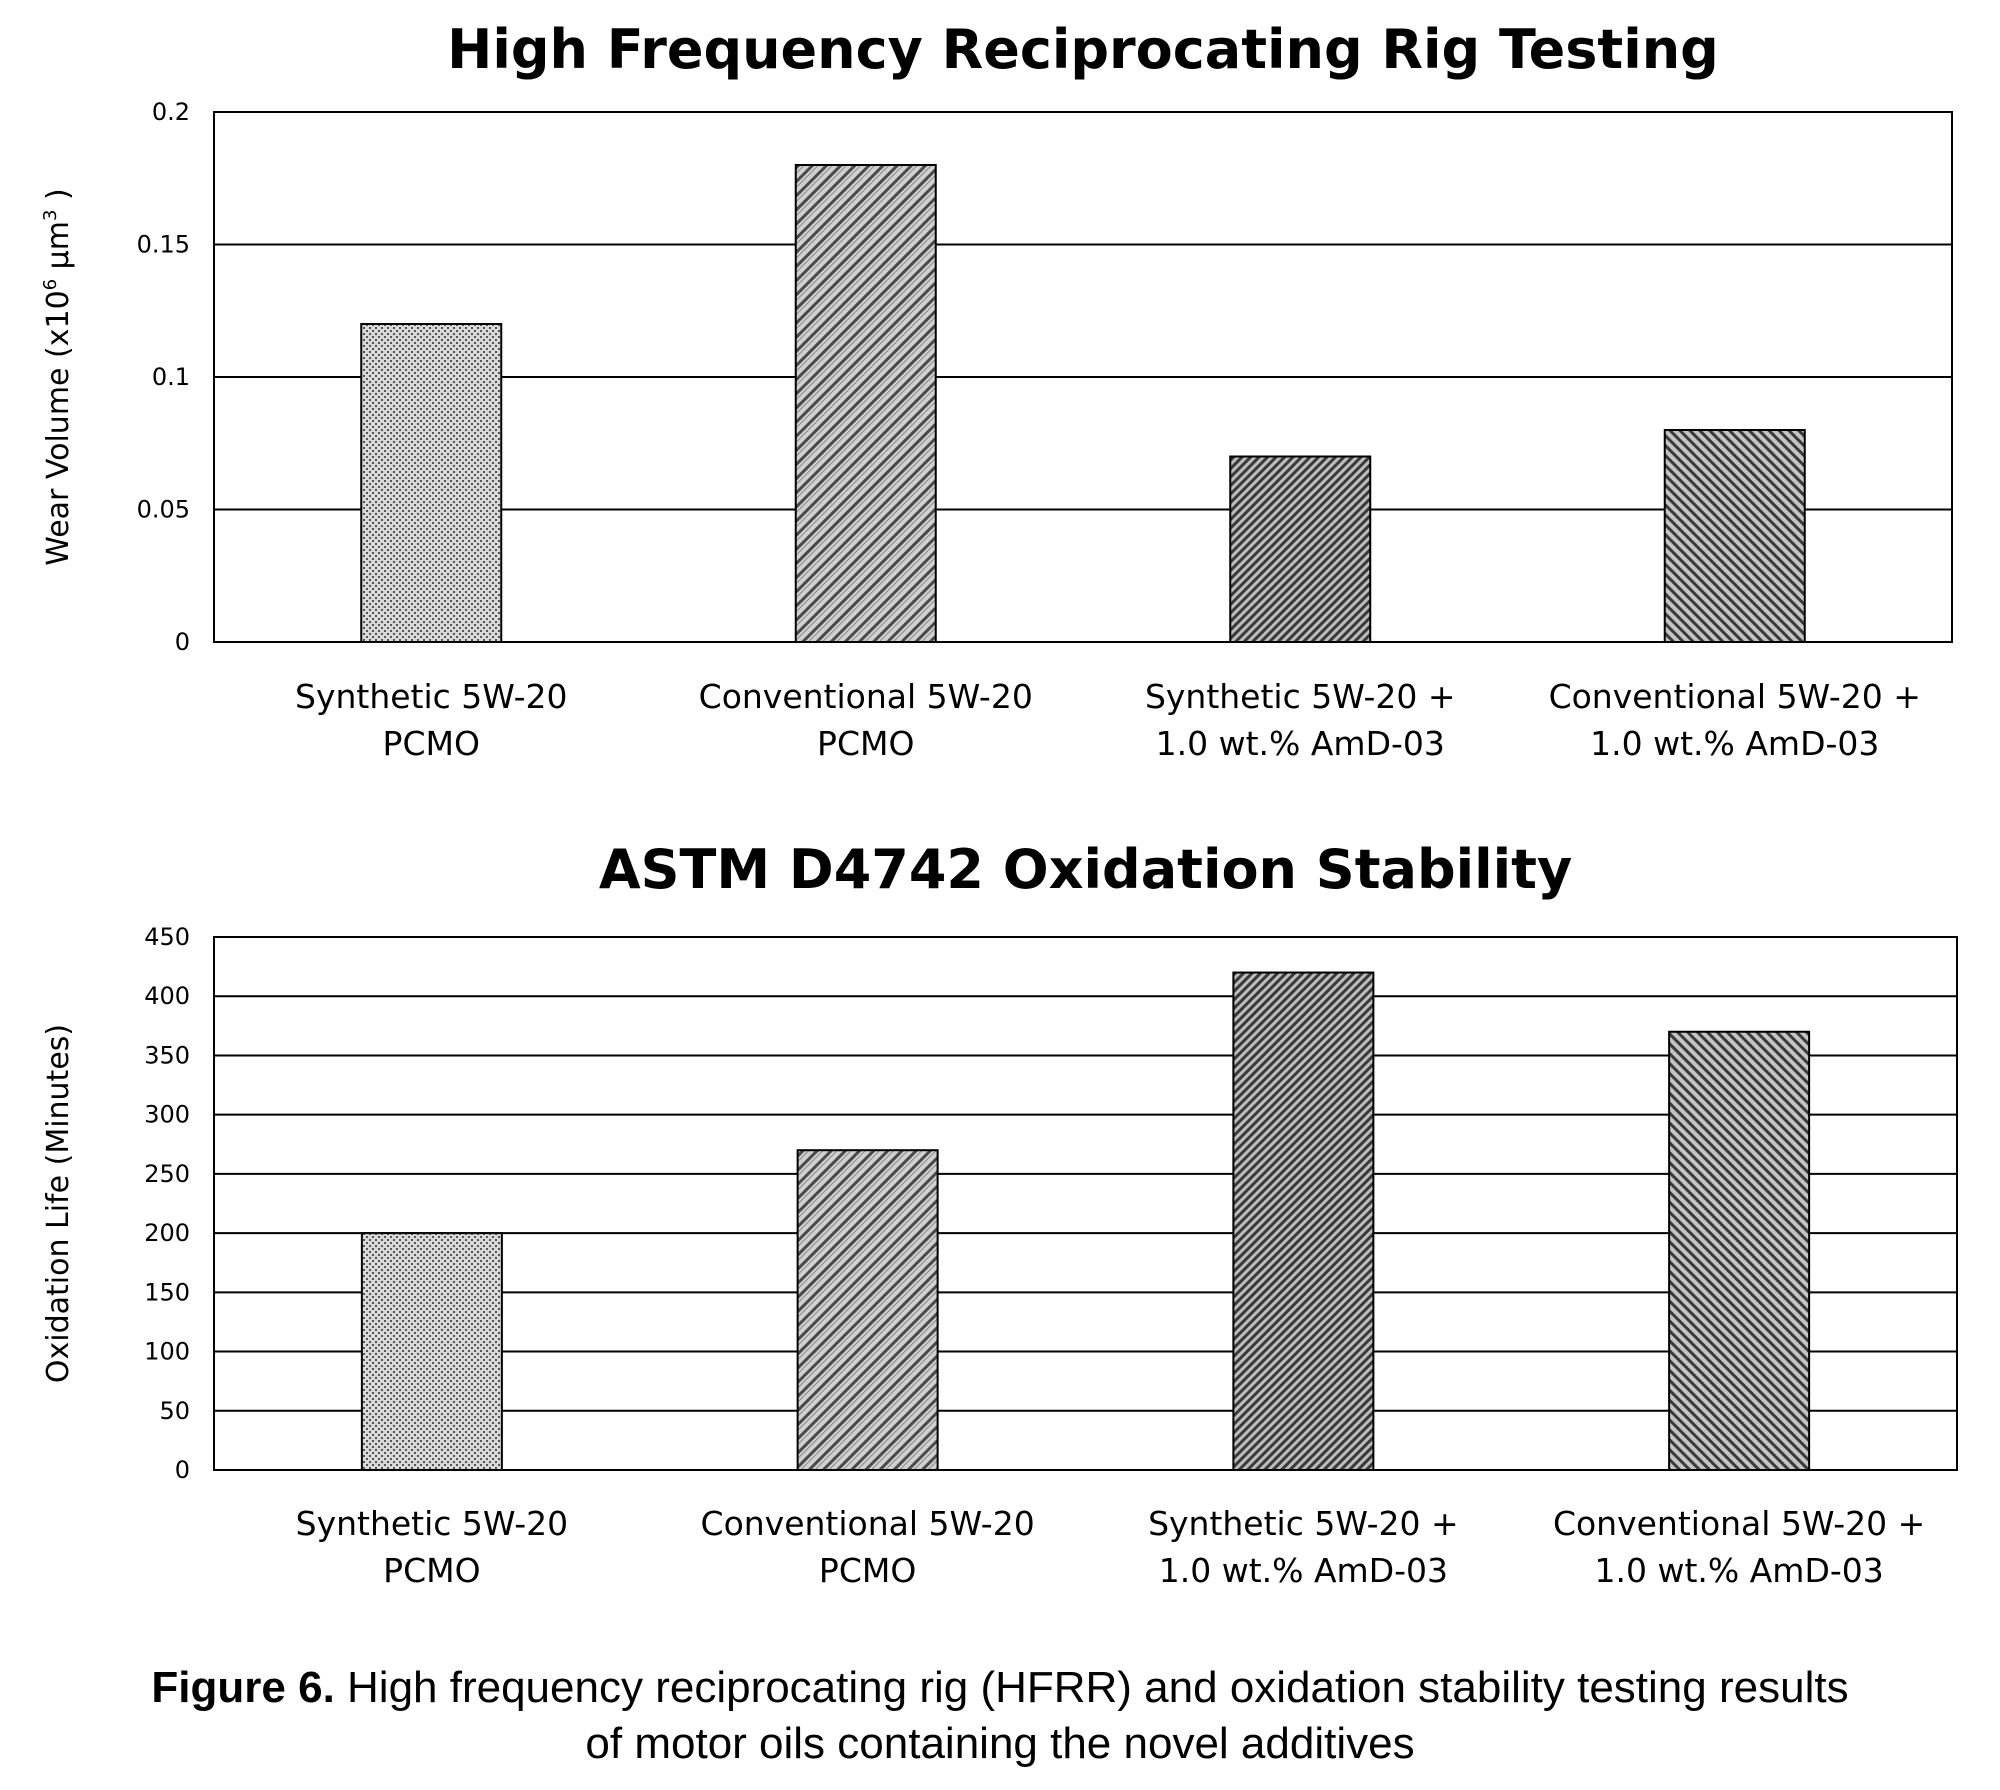  I want to click on y-axis-label: Oxidation Life (Minutes), so click(58, 1203).